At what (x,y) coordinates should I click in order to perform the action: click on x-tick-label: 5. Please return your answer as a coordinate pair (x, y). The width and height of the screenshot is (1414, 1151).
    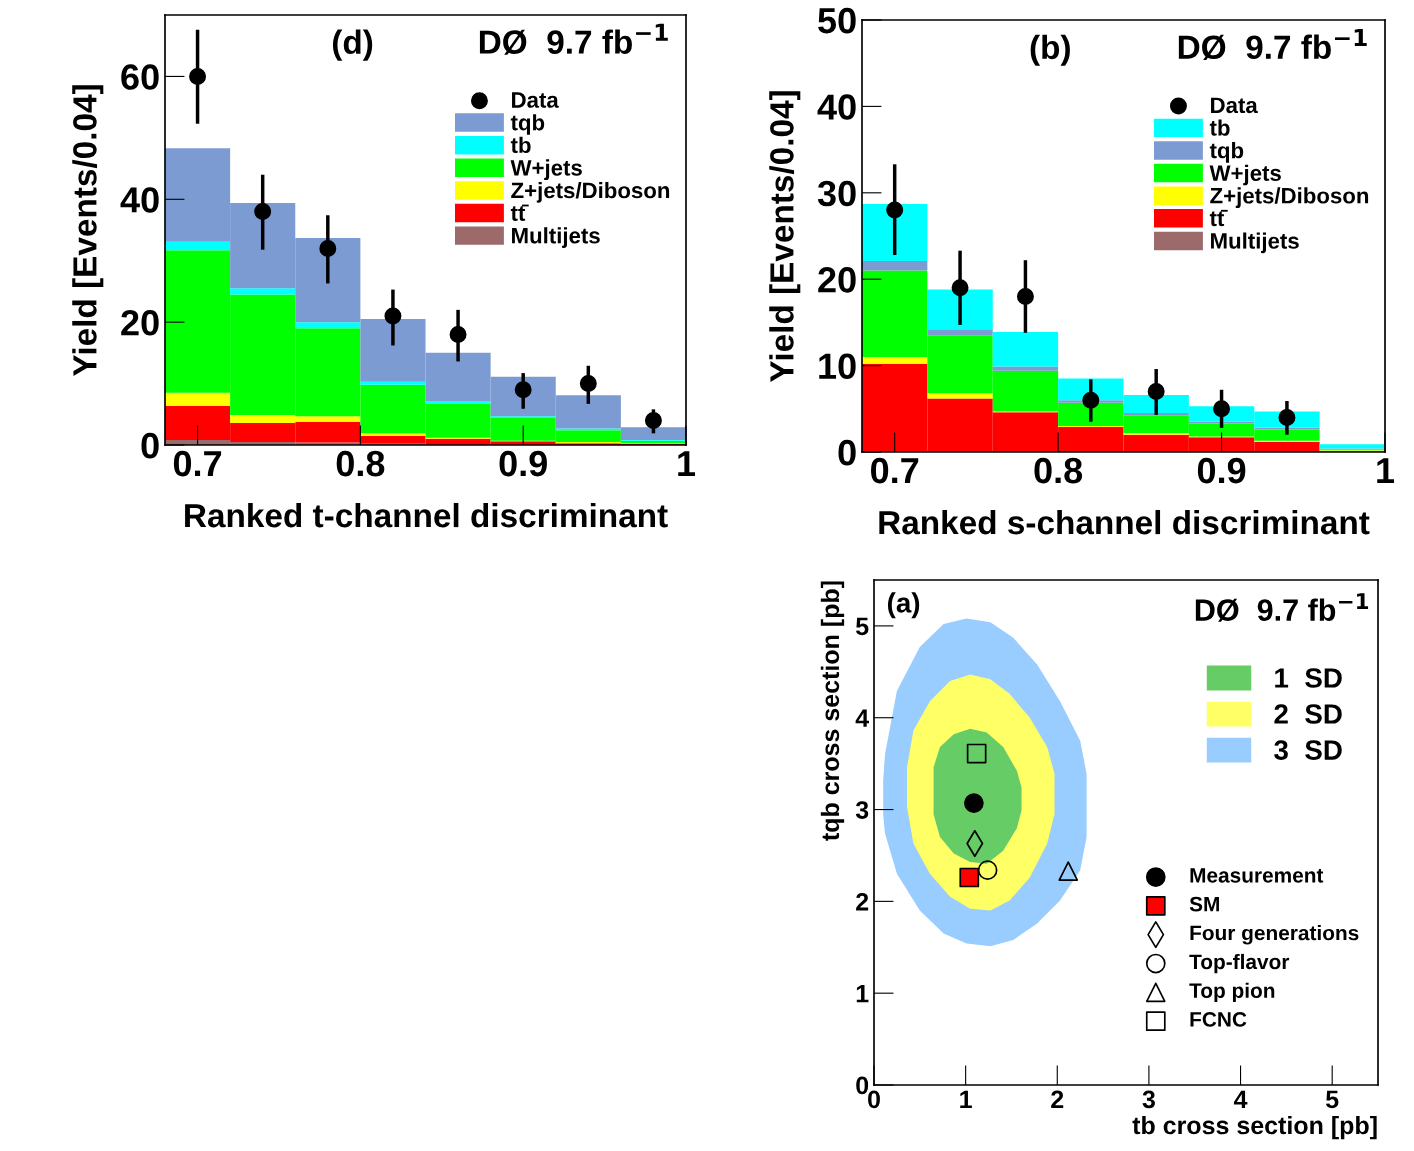
    Looking at the image, I should click on (1332, 1099).